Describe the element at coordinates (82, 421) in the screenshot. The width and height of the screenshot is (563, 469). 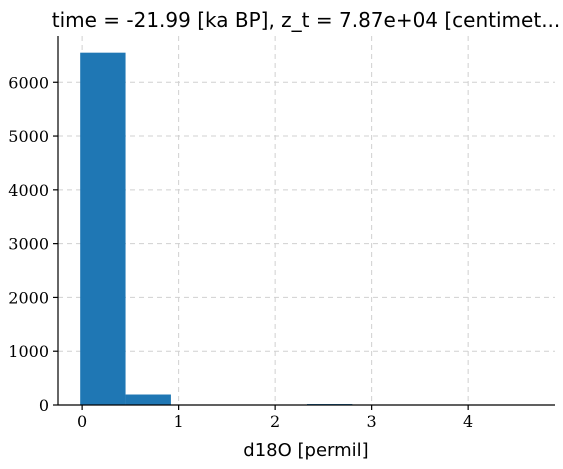
I see `x-tick-label-0: 0` at that location.